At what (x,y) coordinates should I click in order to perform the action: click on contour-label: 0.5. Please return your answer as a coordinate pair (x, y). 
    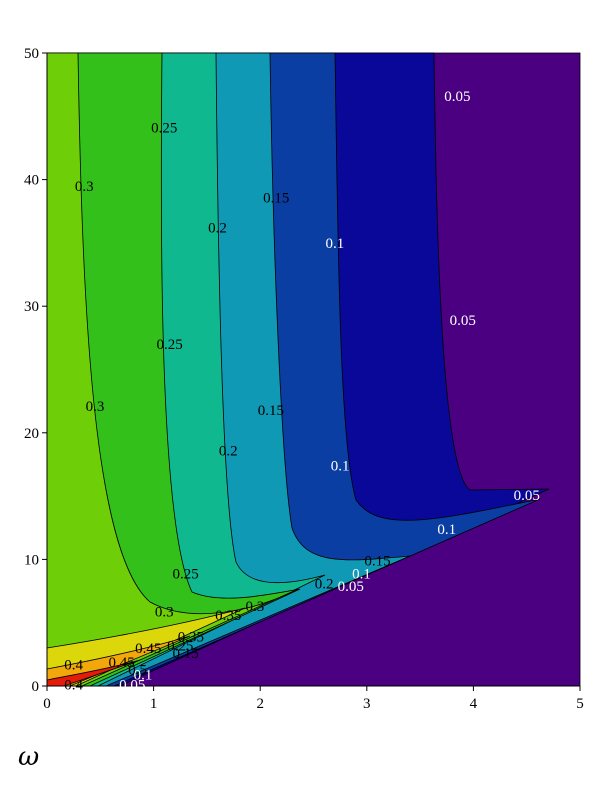
    Looking at the image, I should click on (137, 671).